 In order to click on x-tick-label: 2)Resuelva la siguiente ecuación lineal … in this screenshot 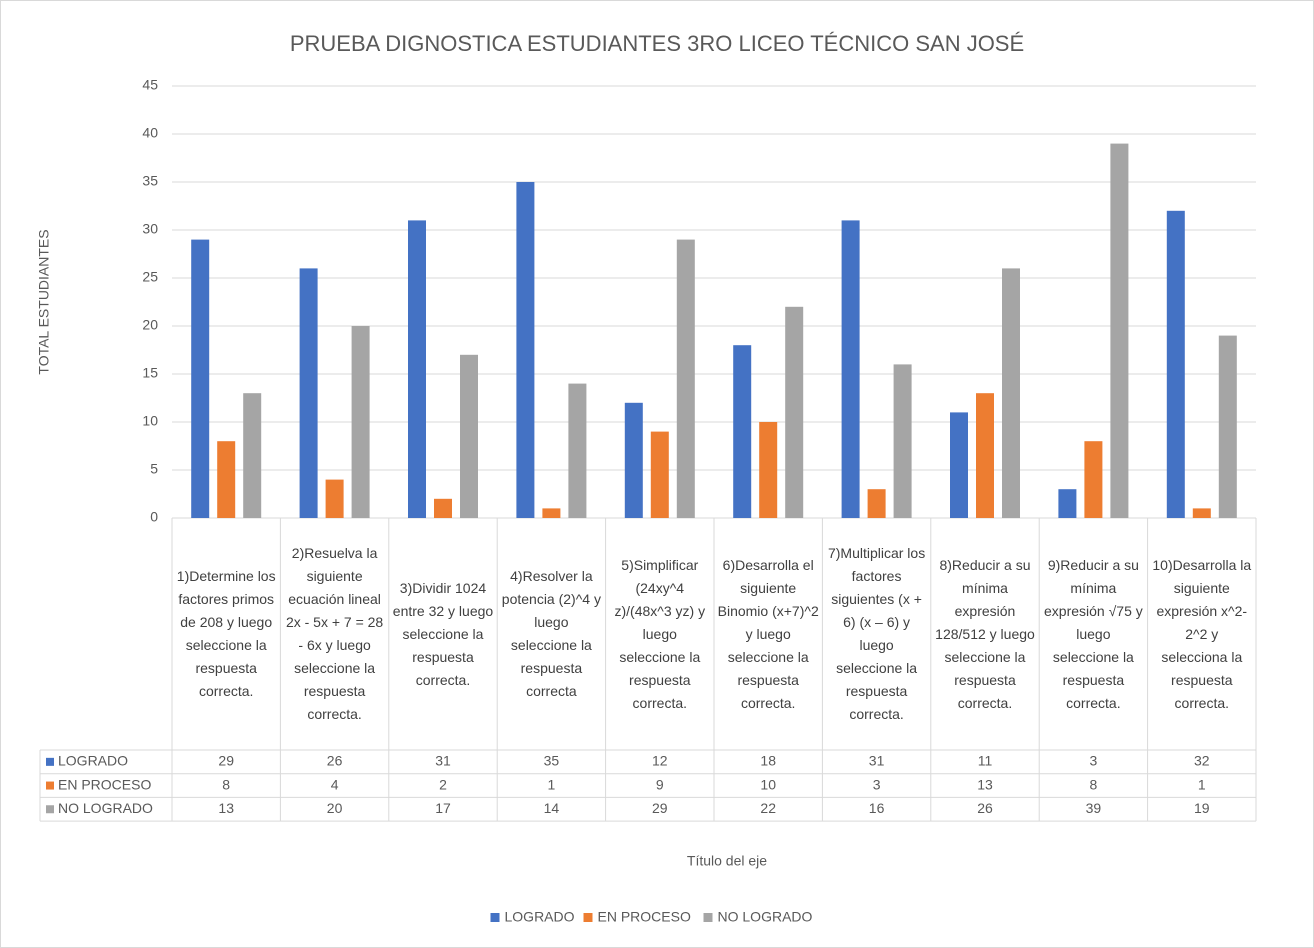, I will do `click(334, 633)`.